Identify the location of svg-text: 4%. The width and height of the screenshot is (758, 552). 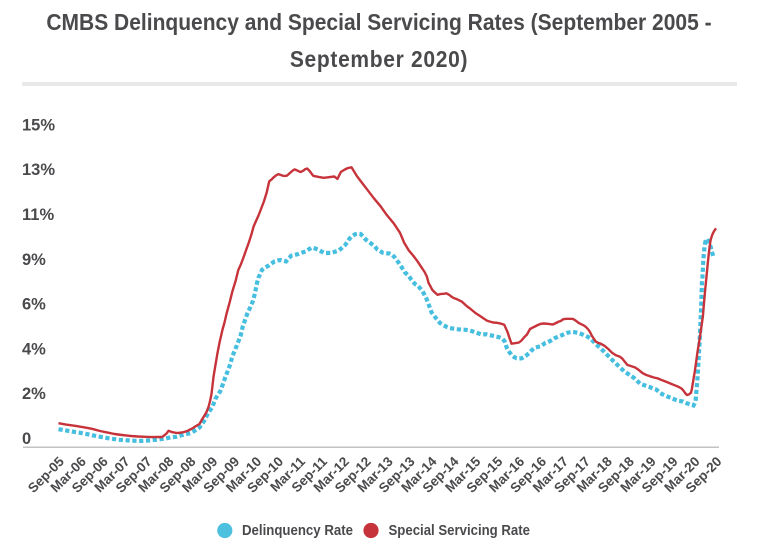
(34, 349).